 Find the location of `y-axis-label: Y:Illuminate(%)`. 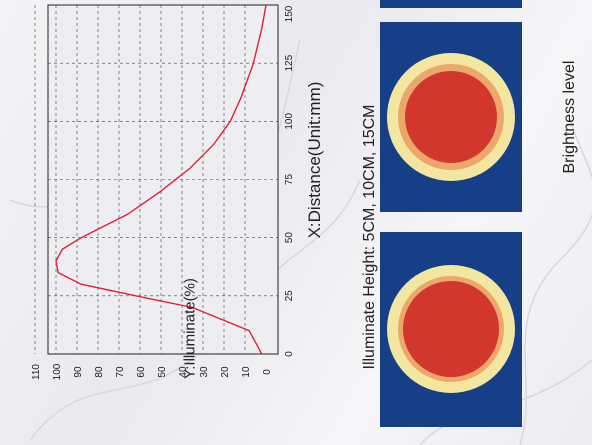

y-axis-label: Y:Illuminate(%) is located at coordinates (190, 328).